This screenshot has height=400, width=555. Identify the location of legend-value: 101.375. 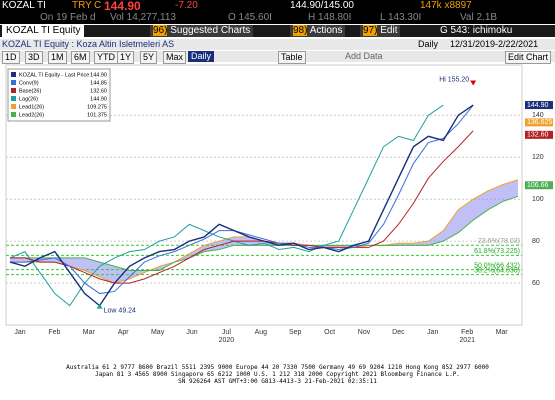
(97, 115).